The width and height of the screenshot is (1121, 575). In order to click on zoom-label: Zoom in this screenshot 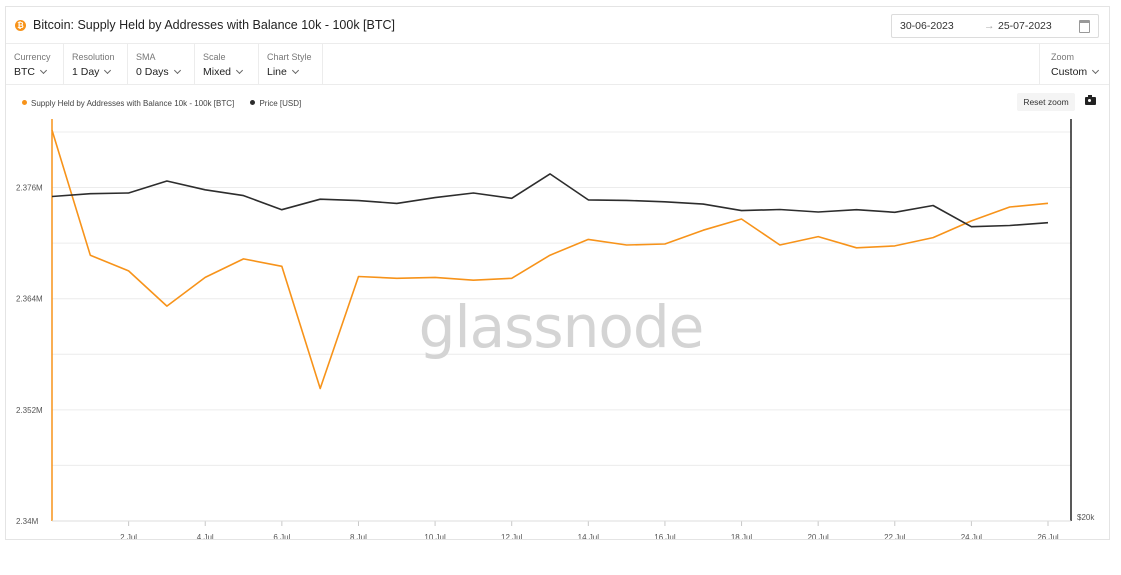, I will do `click(1063, 57)`.